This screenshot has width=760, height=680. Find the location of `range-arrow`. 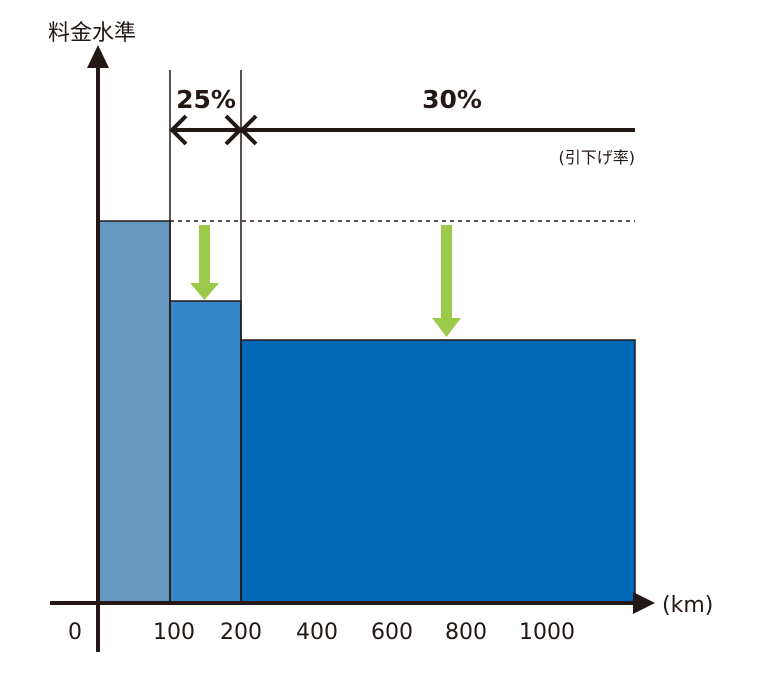

range-arrow is located at coordinates (402, 130).